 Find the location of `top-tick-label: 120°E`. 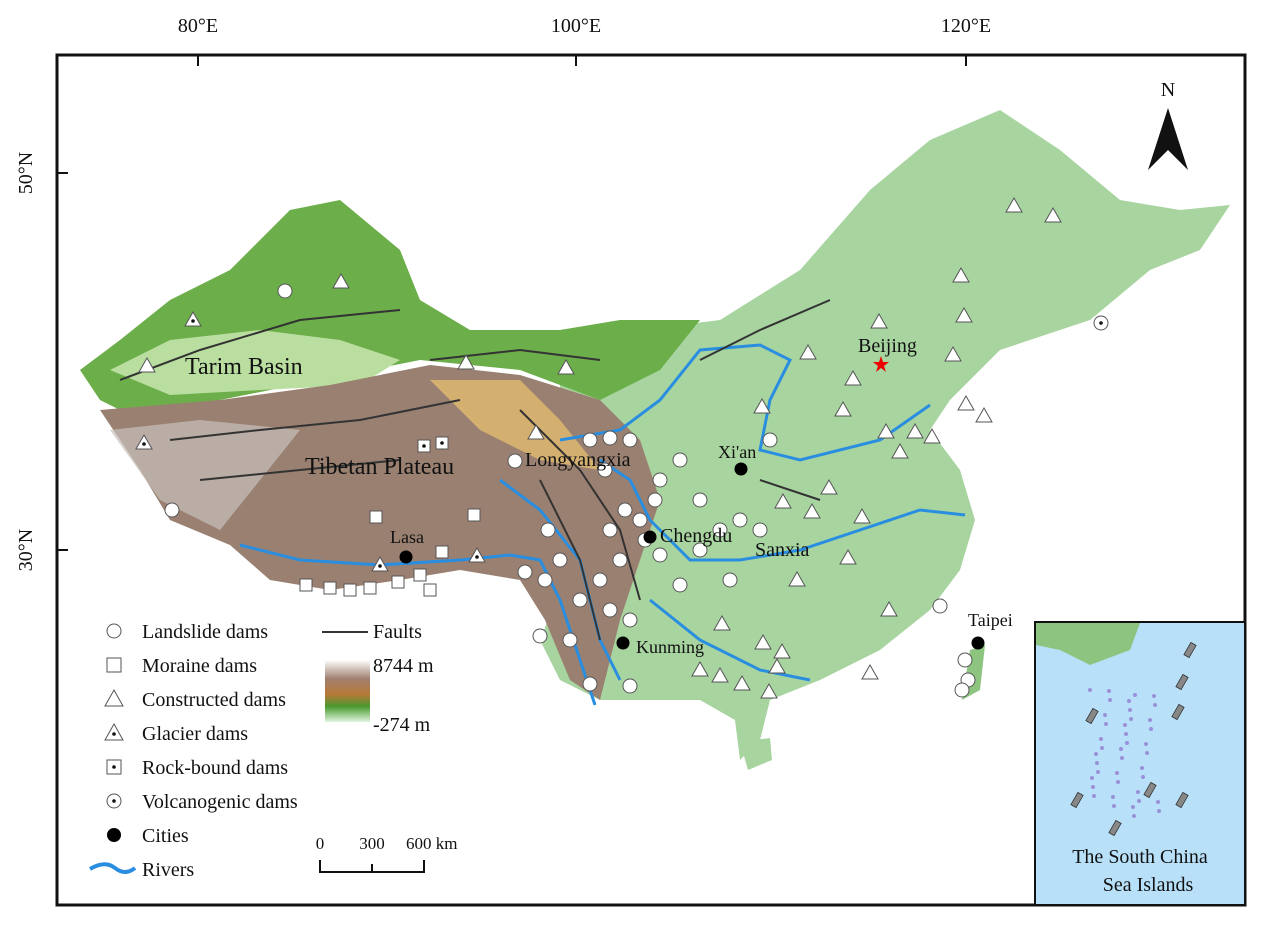

top-tick-label: 120°E is located at coordinates (966, 26).